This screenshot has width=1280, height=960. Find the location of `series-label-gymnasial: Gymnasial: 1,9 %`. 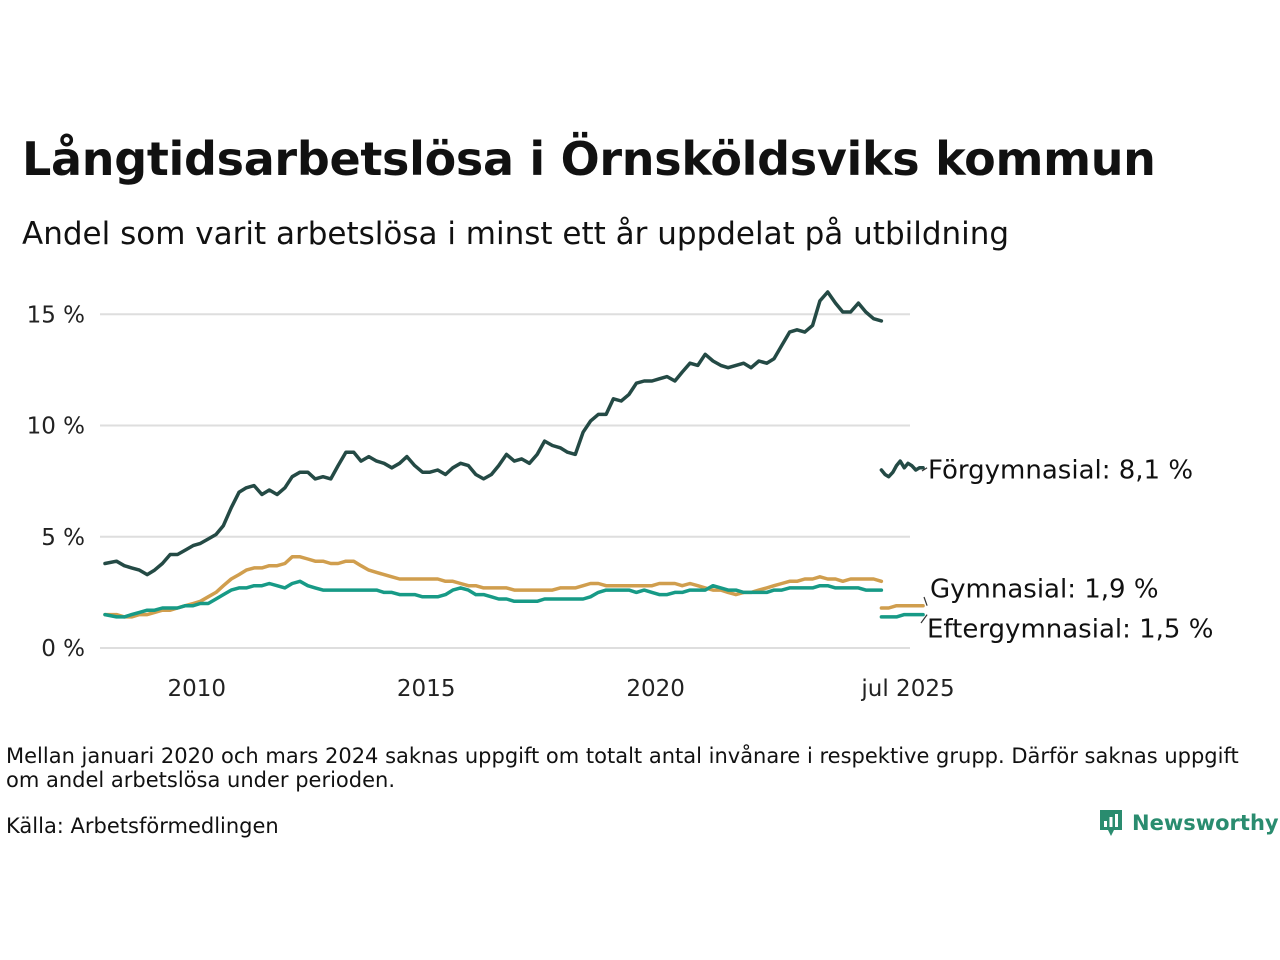

series-label-gymnasial: Gymnasial: 1,9 % is located at coordinates (1044, 590).